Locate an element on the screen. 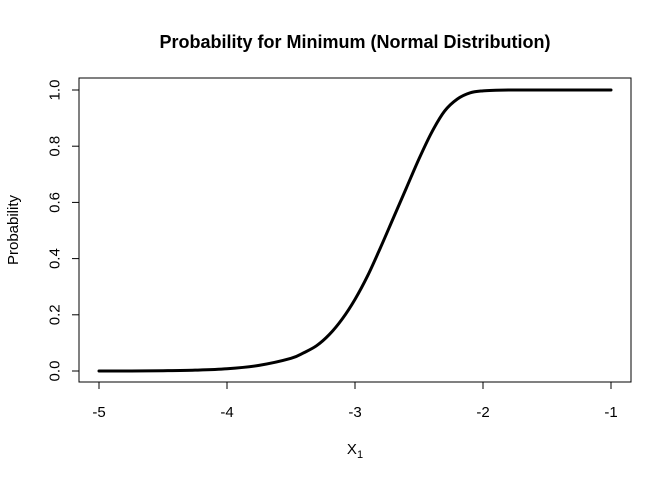  x-tick-label: -5 is located at coordinates (98, 412).